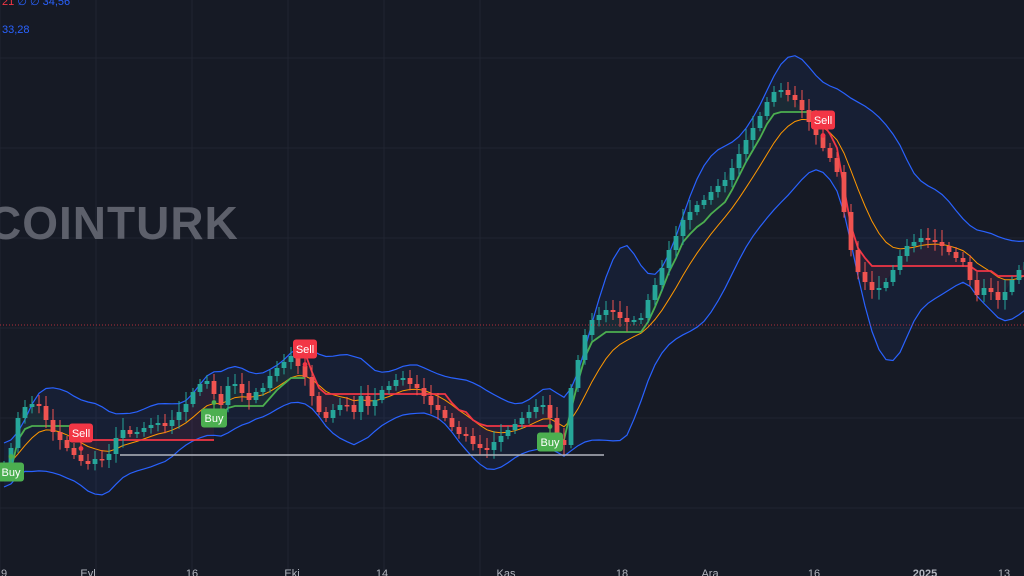  I want to click on signal-text: Sell, so click(823, 121).